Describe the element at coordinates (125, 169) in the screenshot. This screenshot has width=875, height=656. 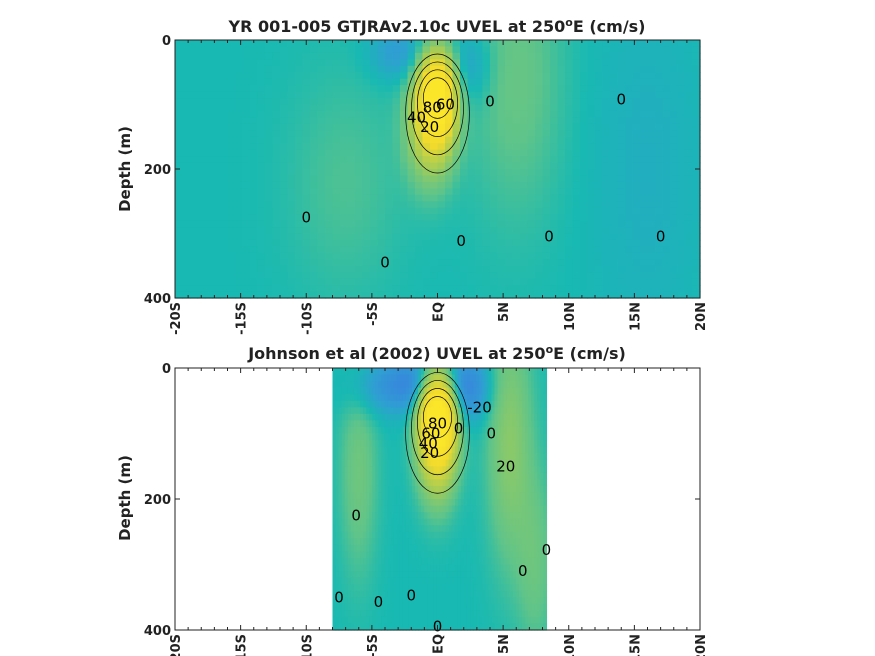
I see `top-panel-ylabel: Depth (m)` at that location.